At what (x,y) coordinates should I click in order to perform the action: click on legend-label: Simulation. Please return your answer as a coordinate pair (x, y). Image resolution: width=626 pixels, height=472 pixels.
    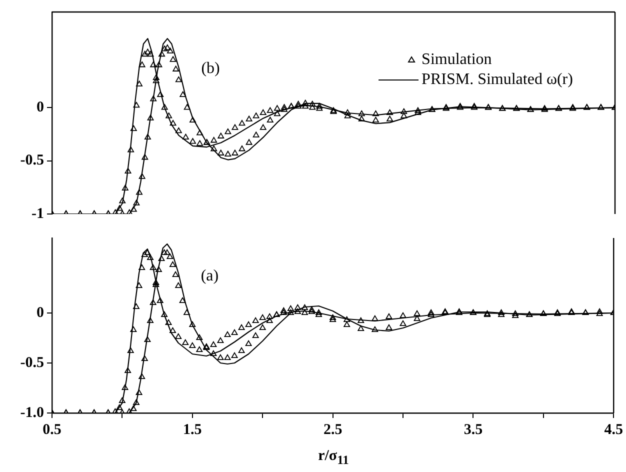
    Looking at the image, I should click on (457, 59).